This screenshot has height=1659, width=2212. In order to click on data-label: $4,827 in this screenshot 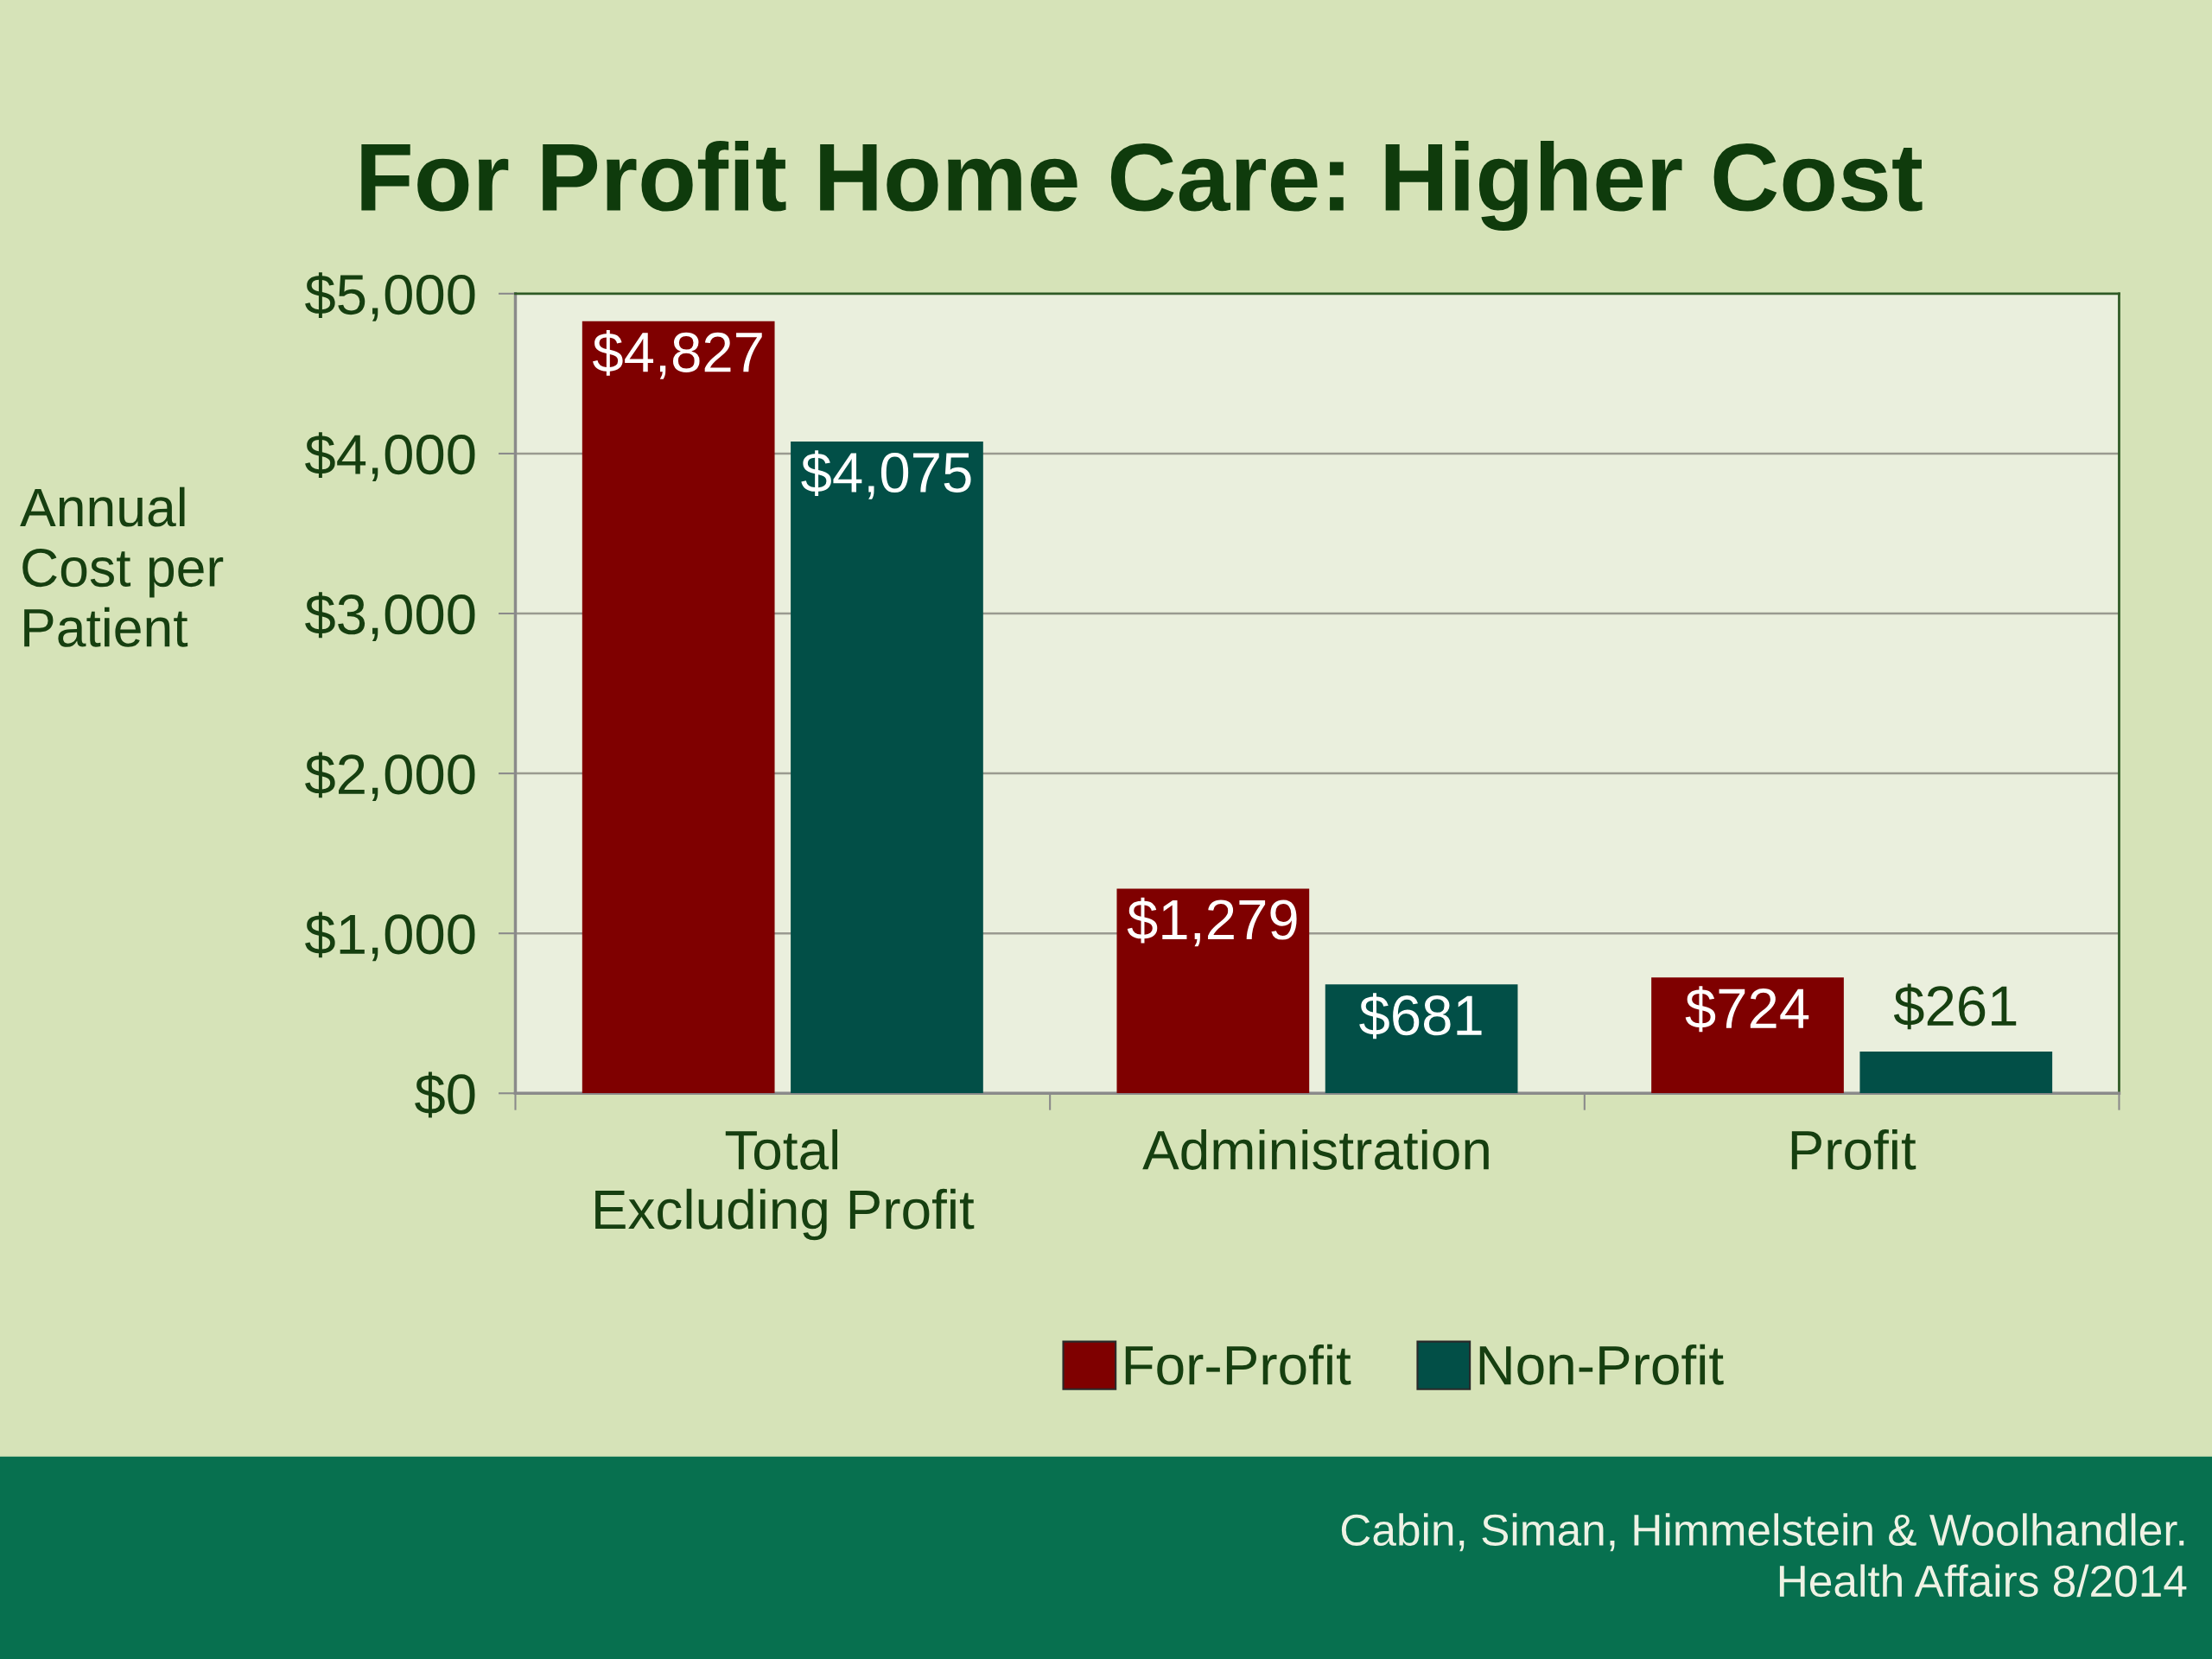, I will do `click(677, 354)`.